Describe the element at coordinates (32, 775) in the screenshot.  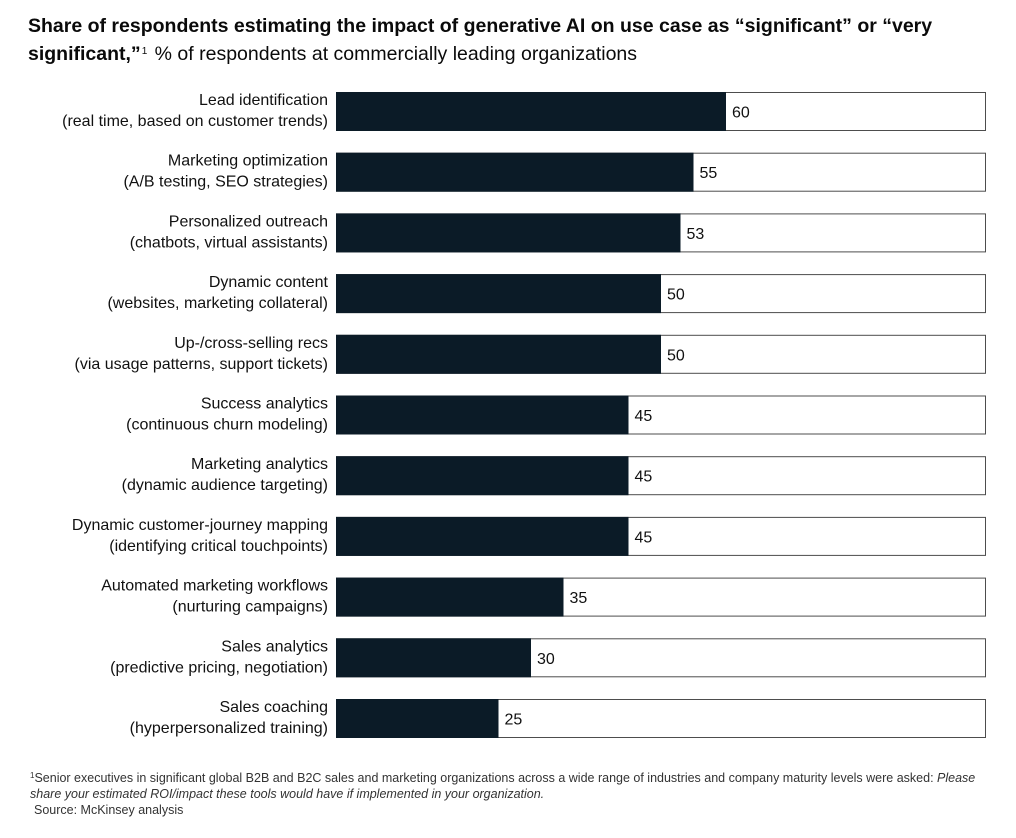
I see `footnote-marker: 1` at that location.